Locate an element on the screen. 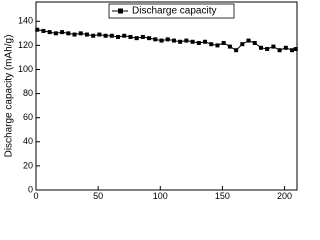 The image size is (320, 240). x-tick-label: 0 is located at coordinates (35, 195).